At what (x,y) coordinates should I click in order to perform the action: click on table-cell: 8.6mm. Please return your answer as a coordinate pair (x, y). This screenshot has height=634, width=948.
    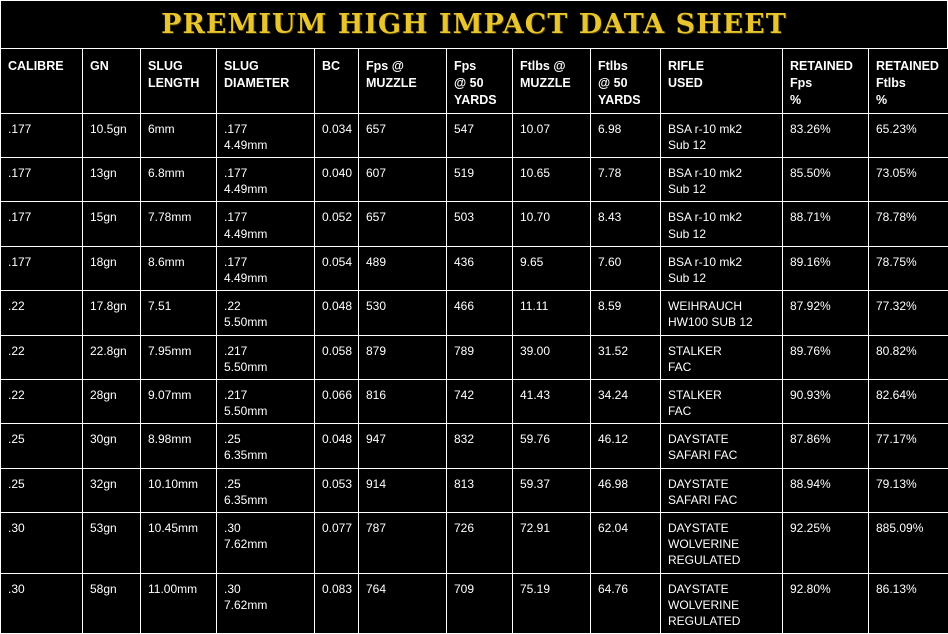
    Looking at the image, I should click on (179, 268).